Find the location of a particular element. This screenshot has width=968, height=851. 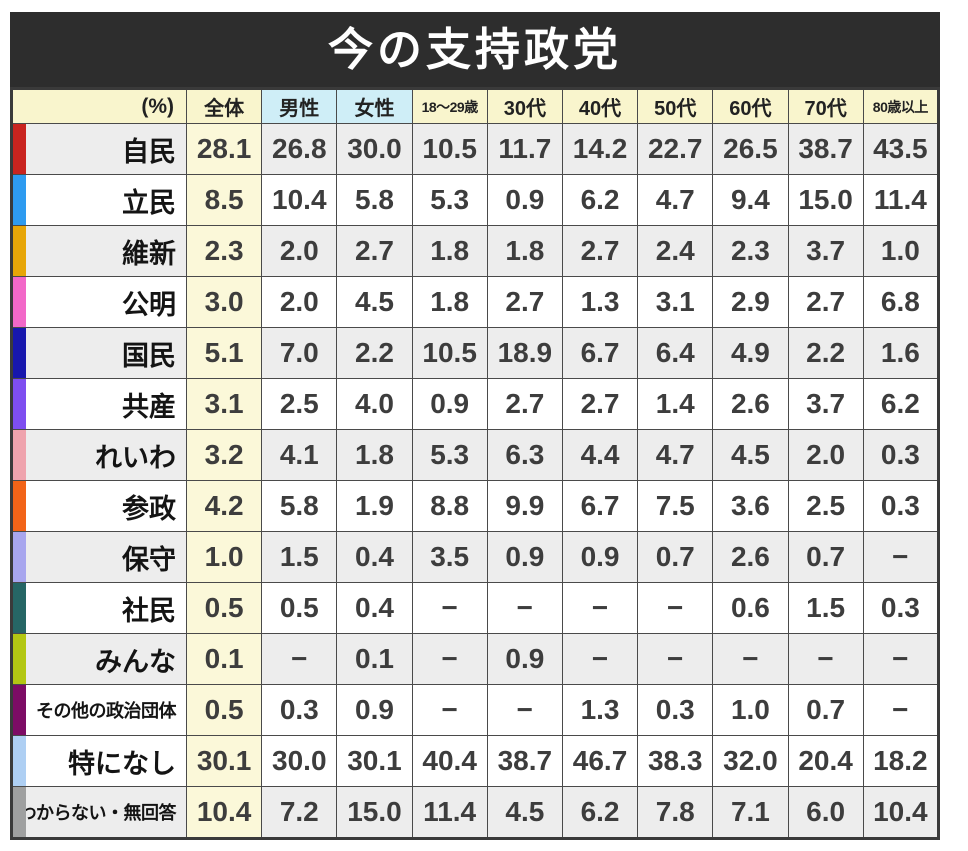

value-cell: 6.3 is located at coordinates (524, 455).